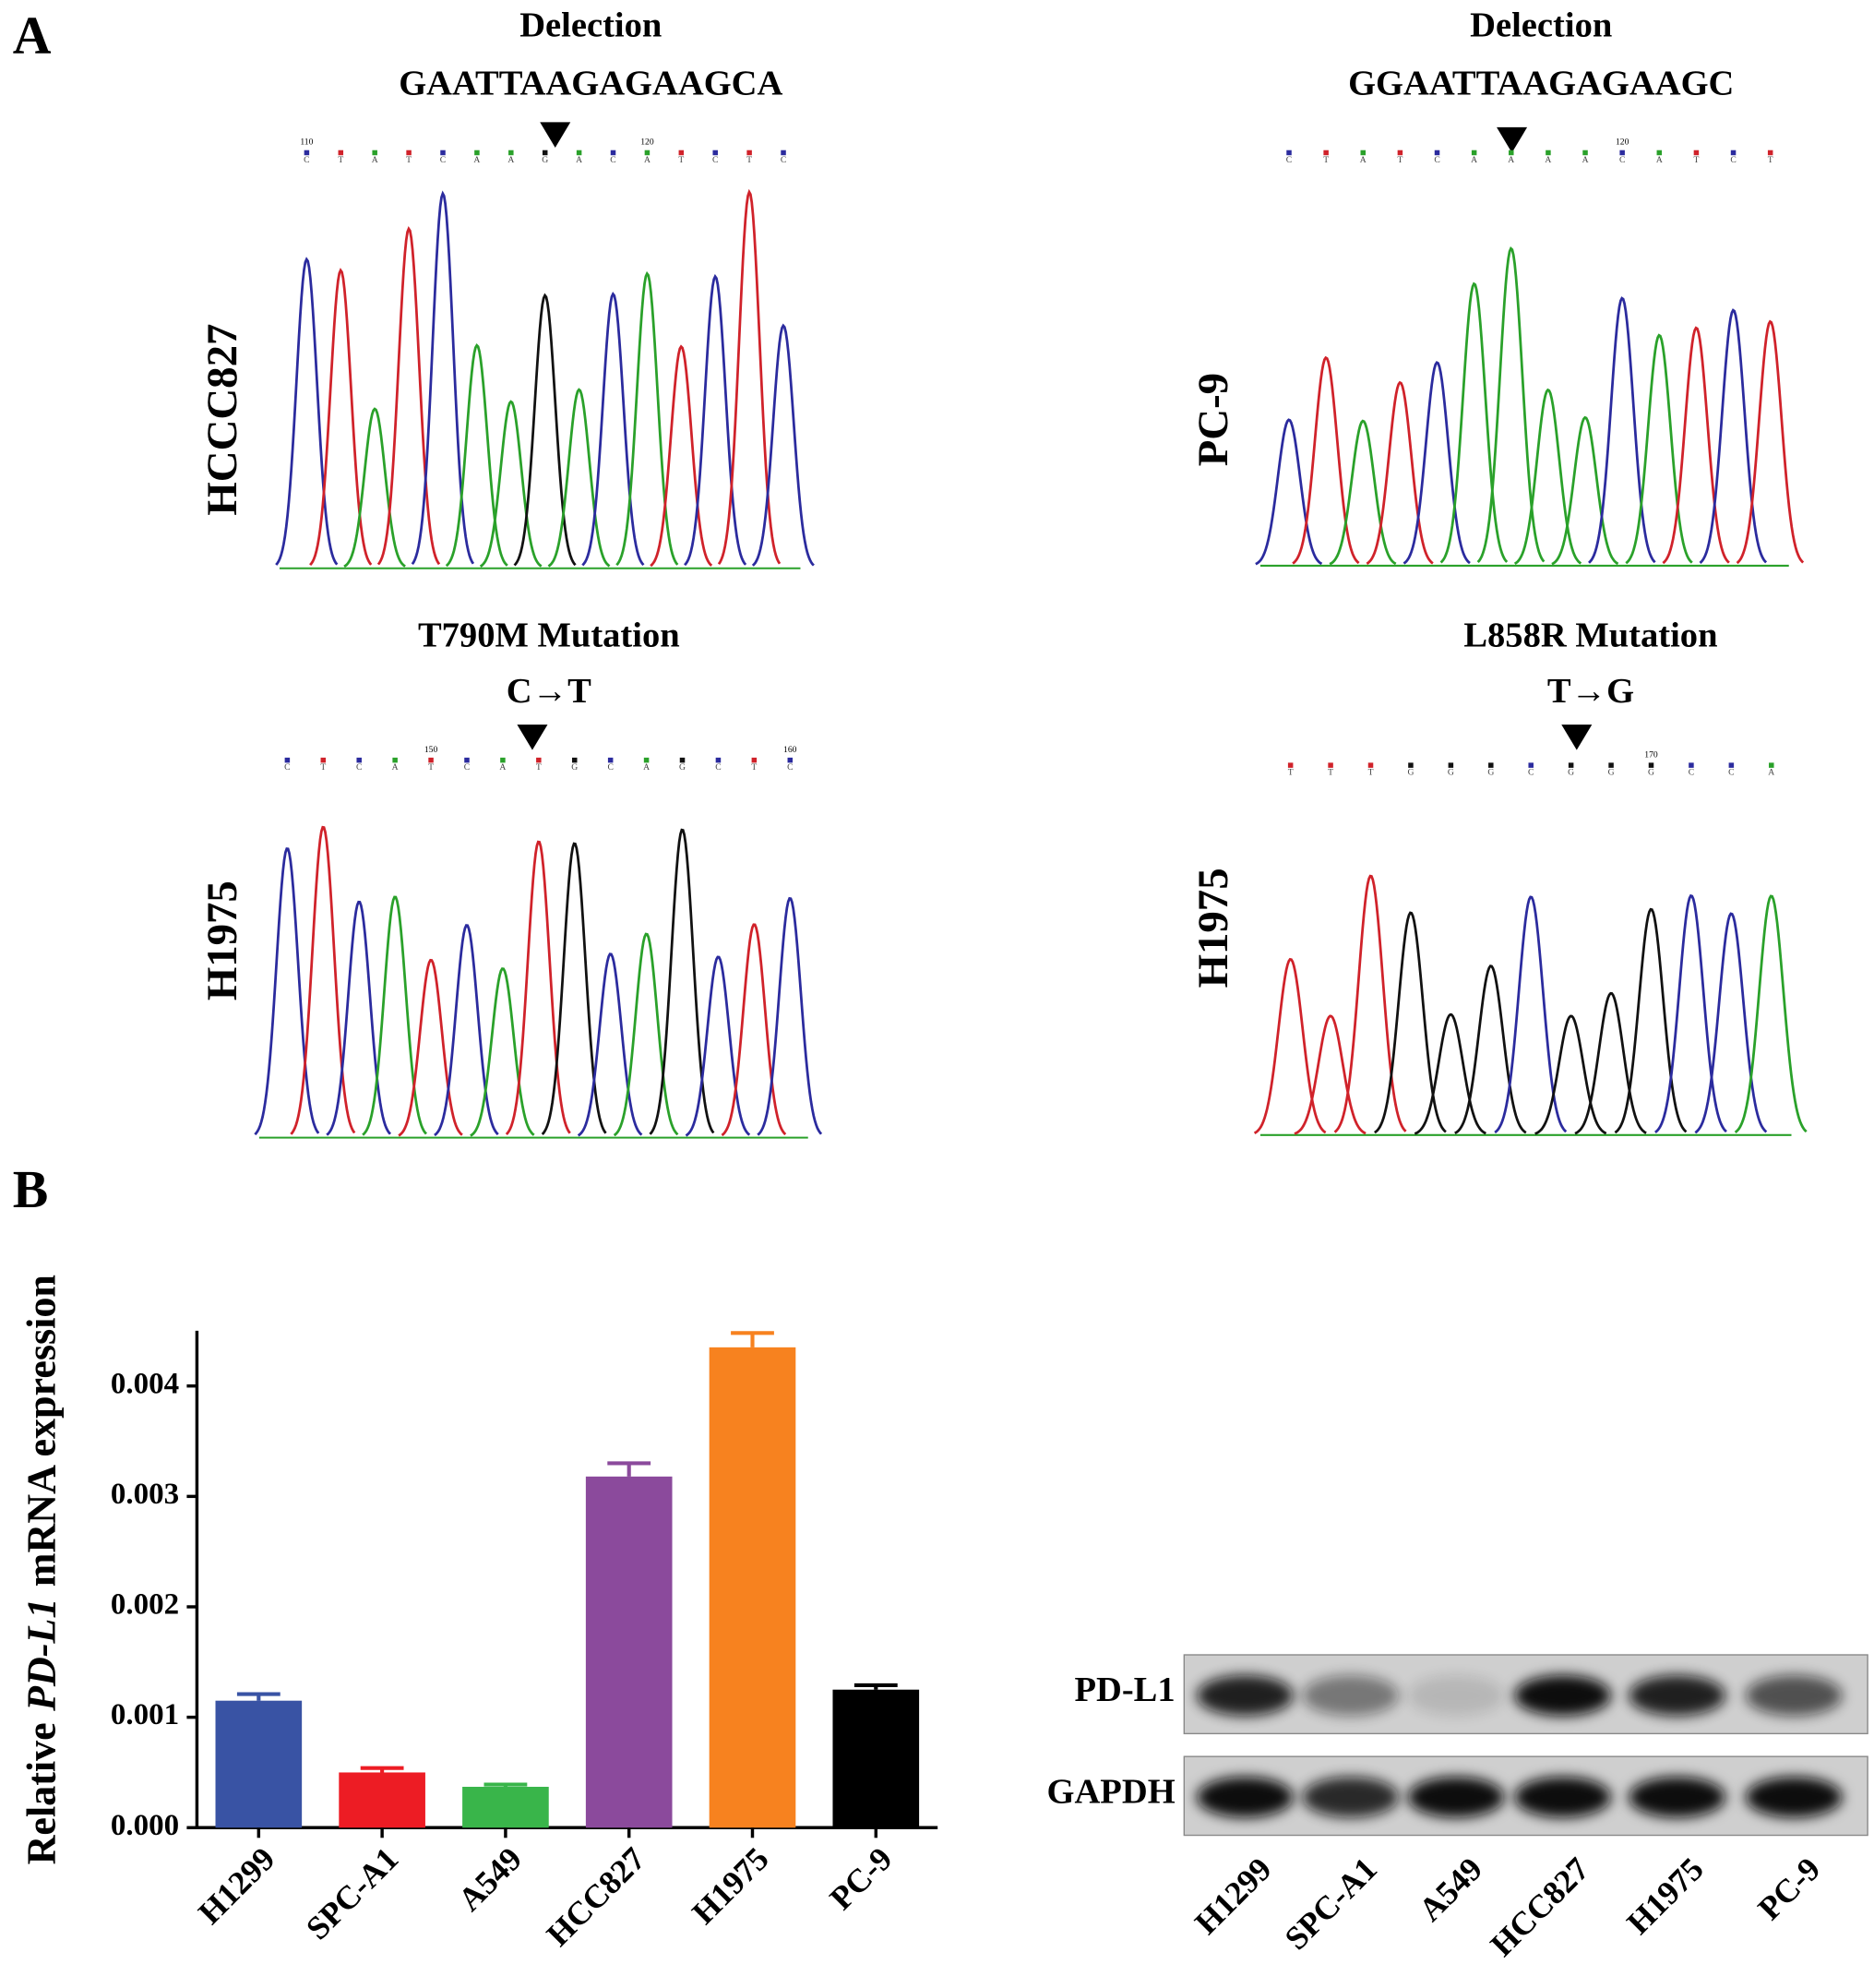  Describe the element at coordinates (42, 1656) in the screenshot. I see `y-axis-label-part: PD-L1` at that location.